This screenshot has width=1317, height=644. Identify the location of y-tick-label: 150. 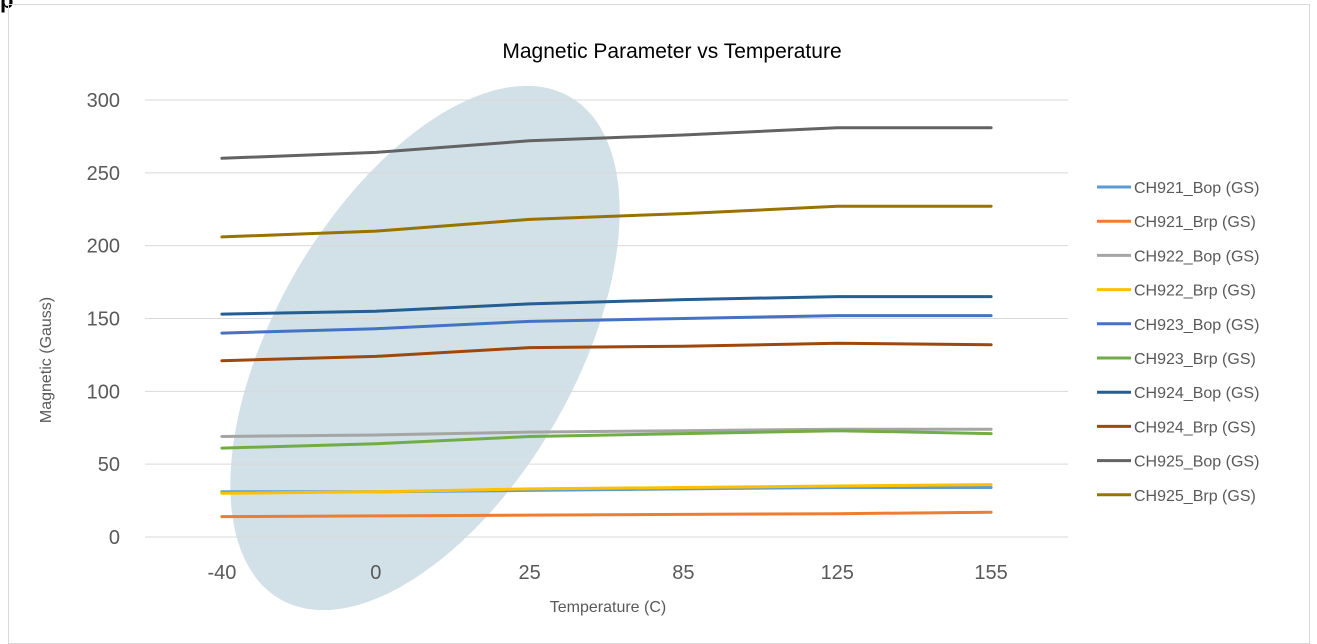
(103, 320).